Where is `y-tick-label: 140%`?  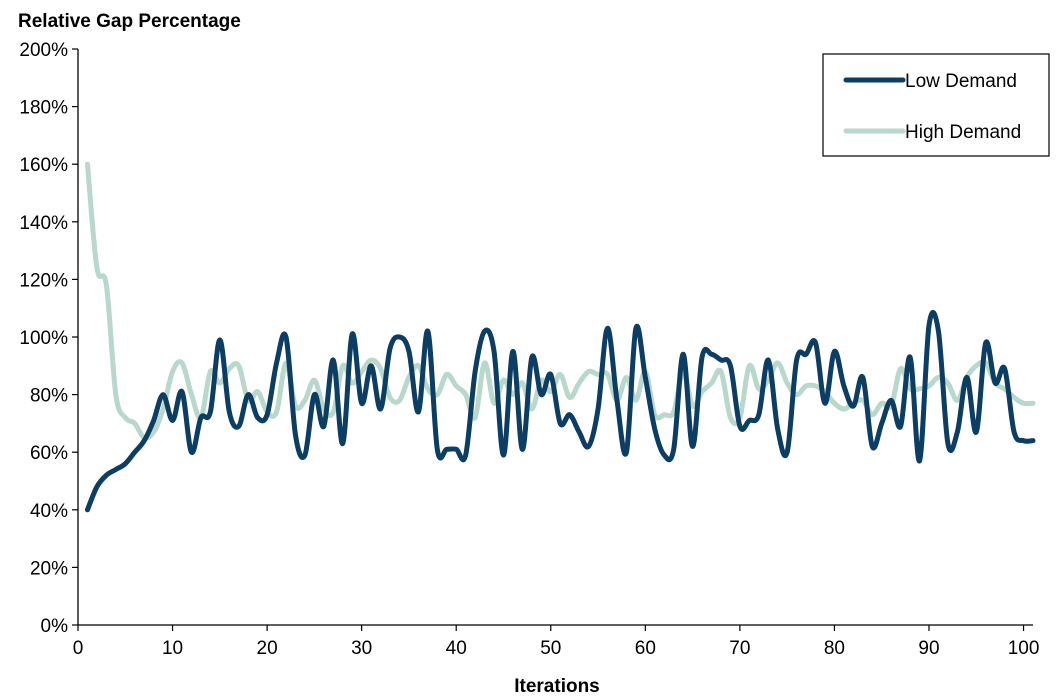
y-tick-label: 140% is located at coordinates (43, 223).